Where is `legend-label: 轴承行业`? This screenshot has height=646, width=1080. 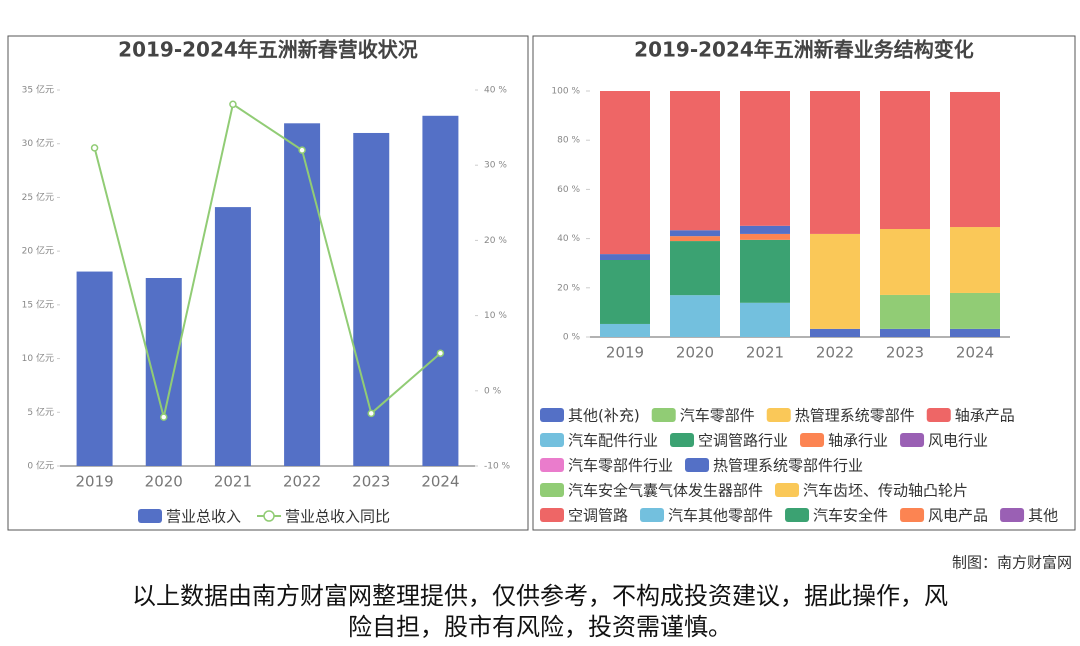
legend-label: 轴承行业 is located at coordinates (858, 441).